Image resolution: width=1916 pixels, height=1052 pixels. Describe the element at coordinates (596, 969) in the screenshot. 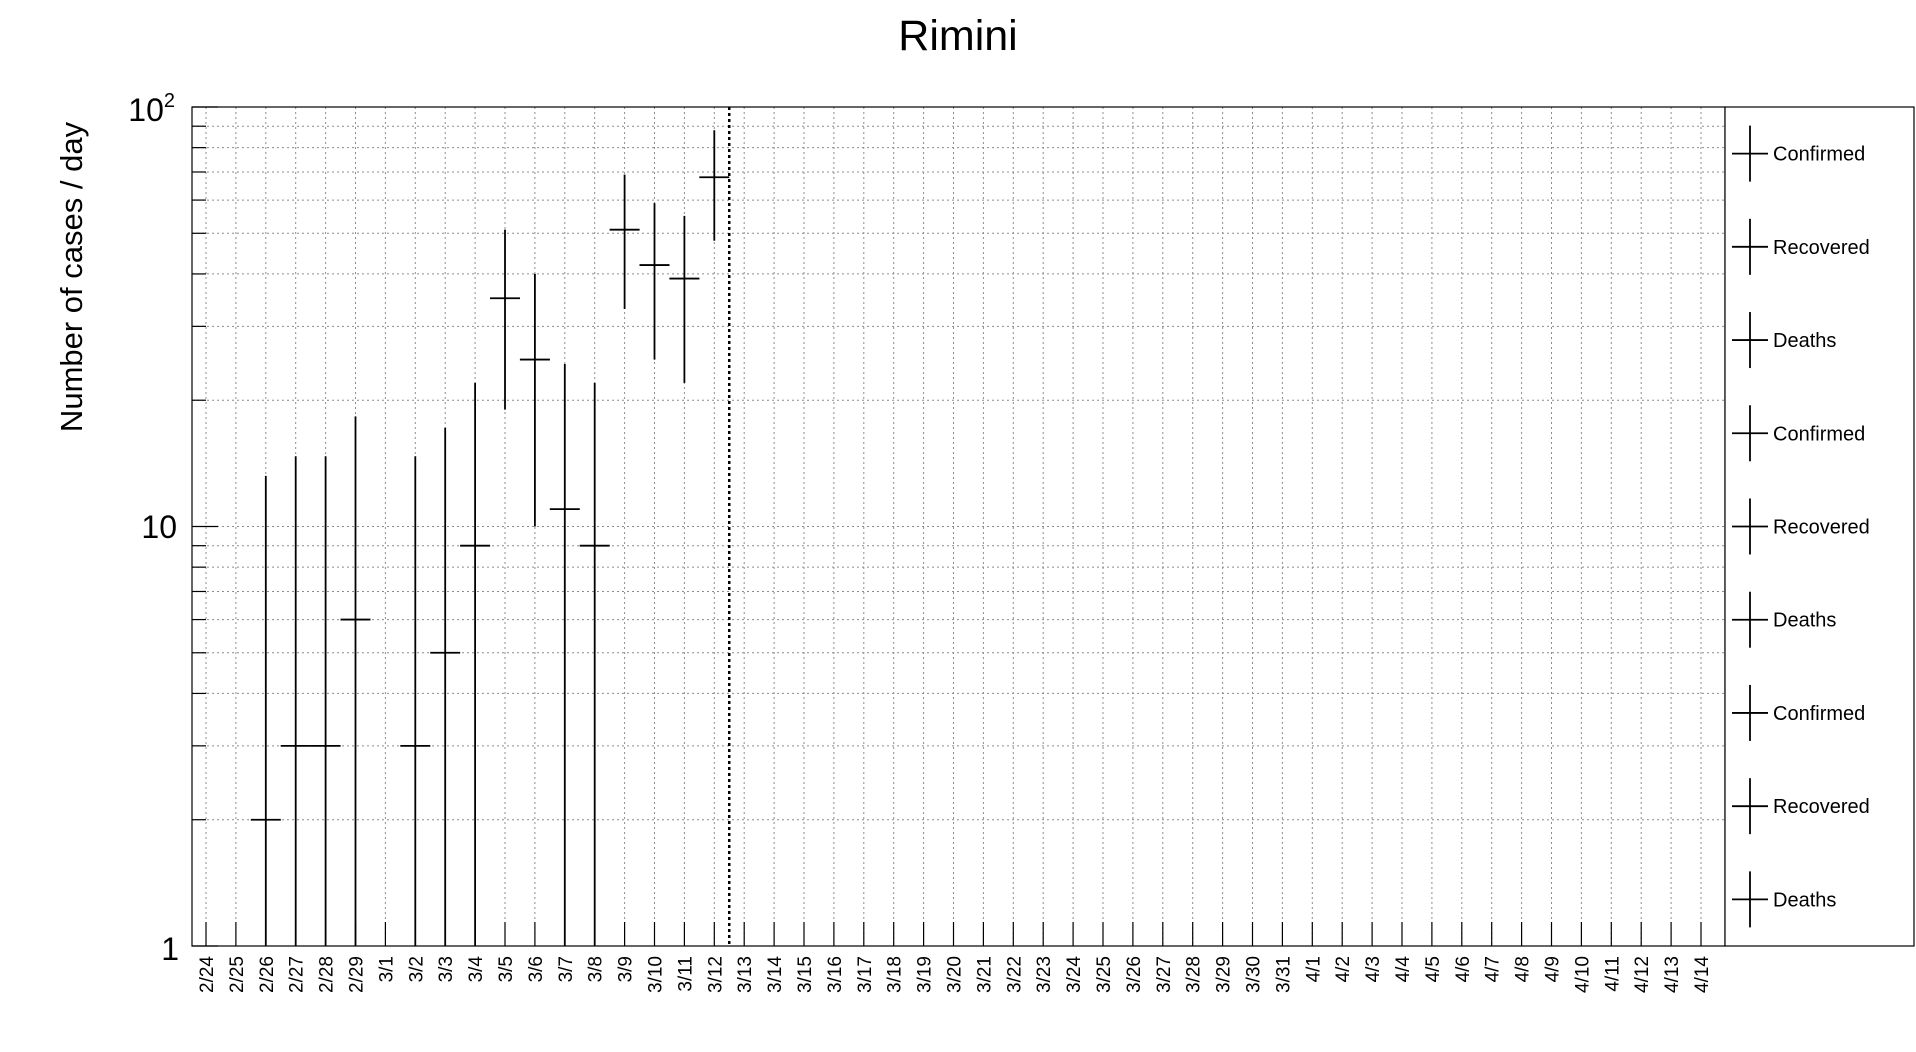

I see `x-tick-label: 3/8` at that location.